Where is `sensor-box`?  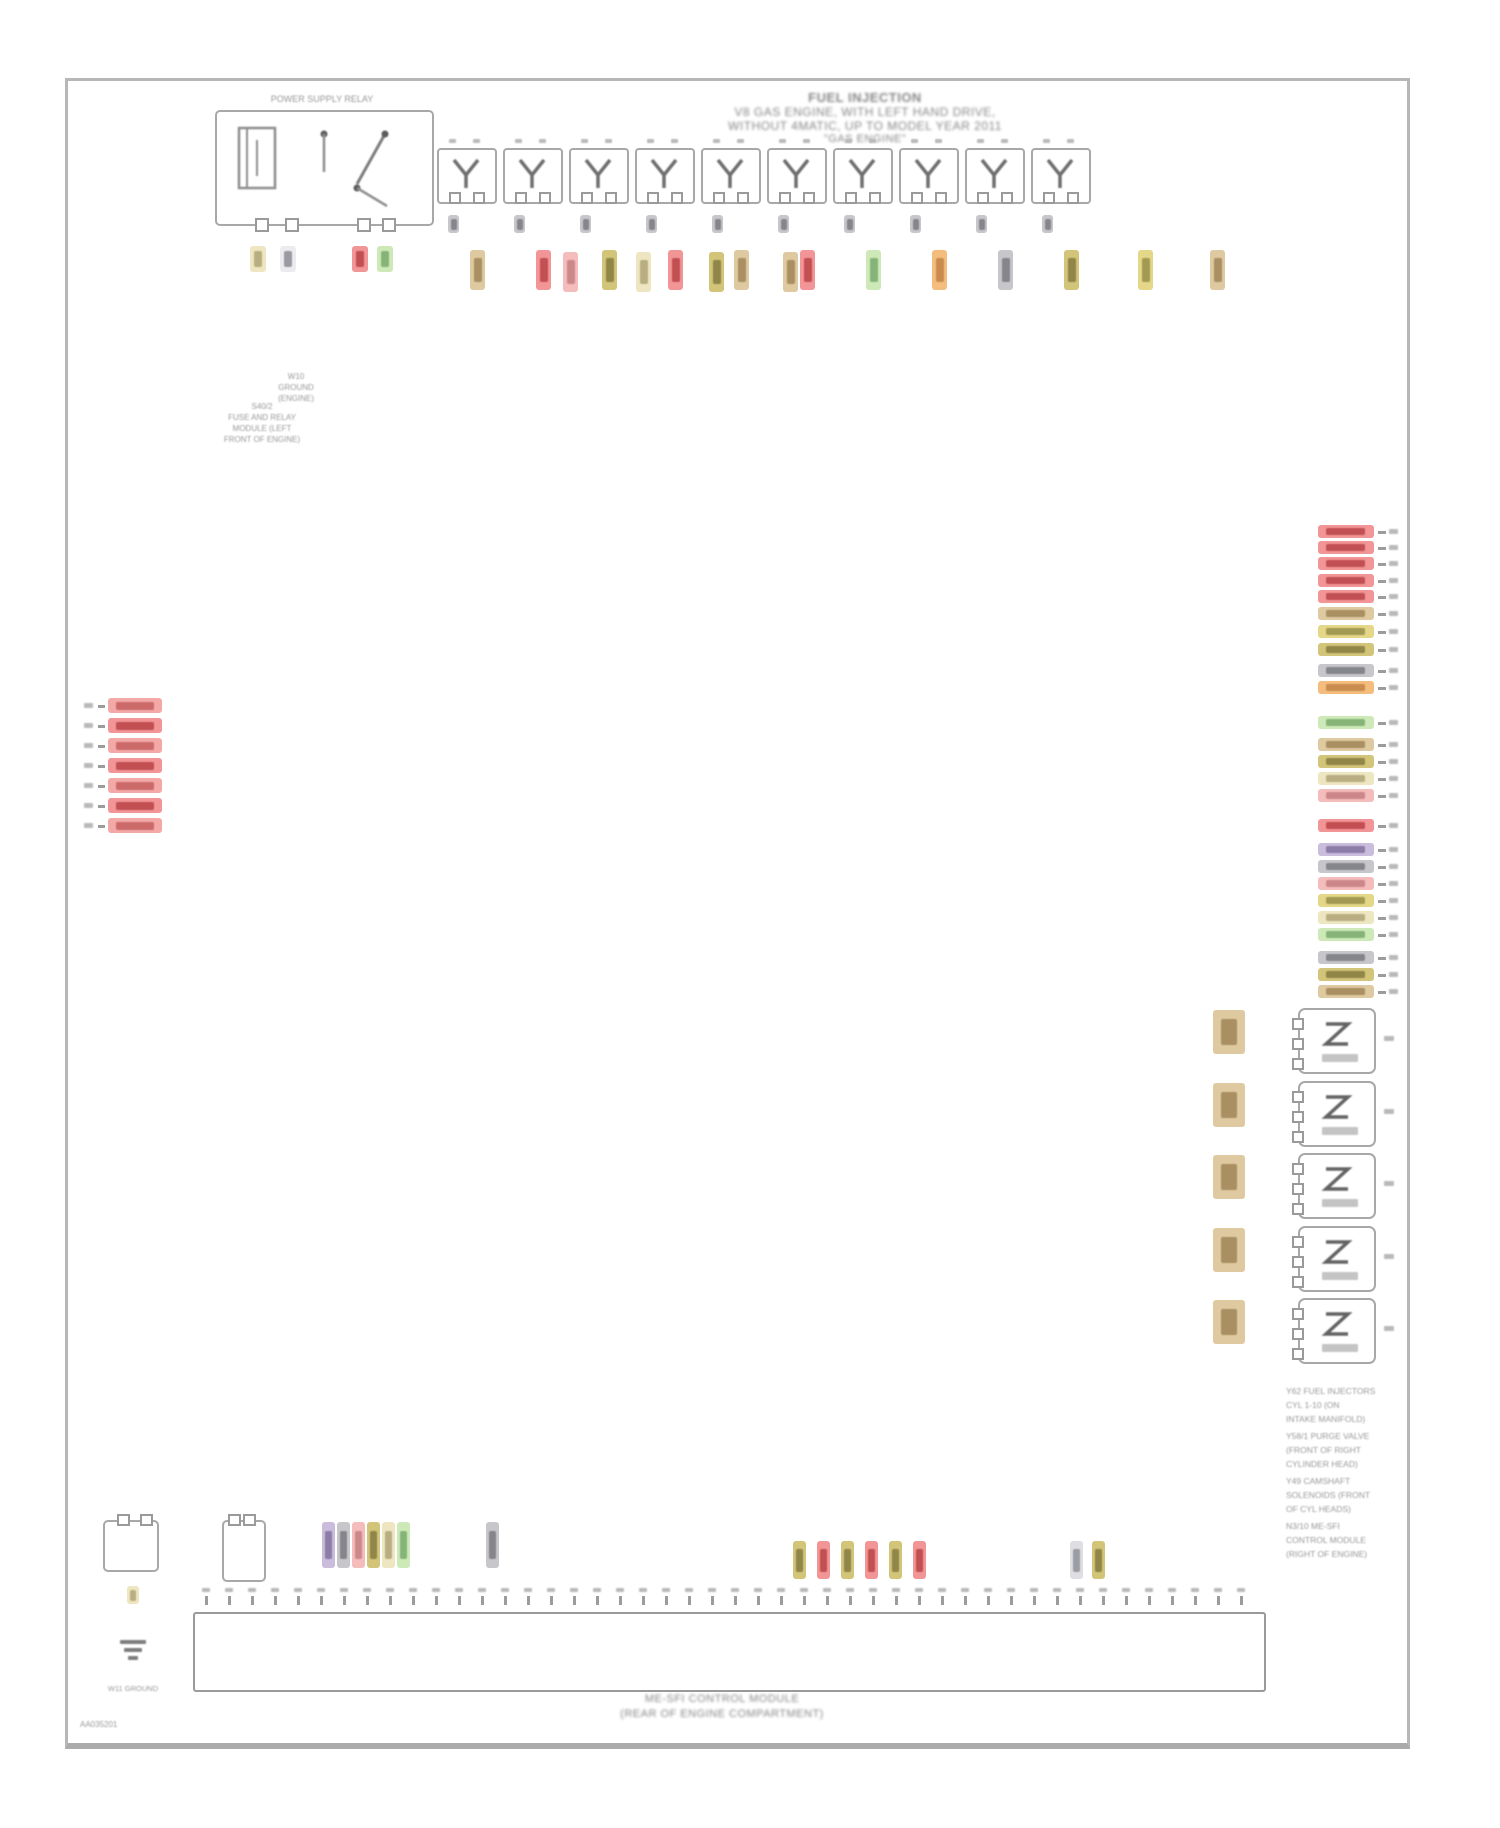
sensor-box is located at coordinates (131, 1546).